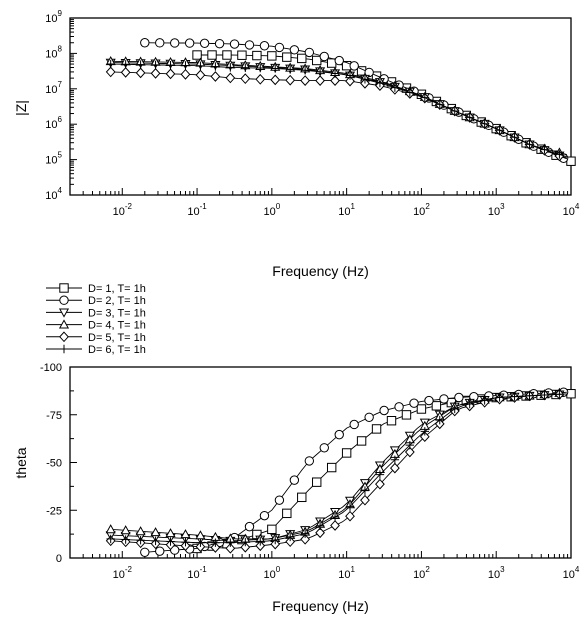  What do you see at coordinates (54, 416) in the screenshot?
I see `y-tick-label: -75` at bounding box center [54, 416].